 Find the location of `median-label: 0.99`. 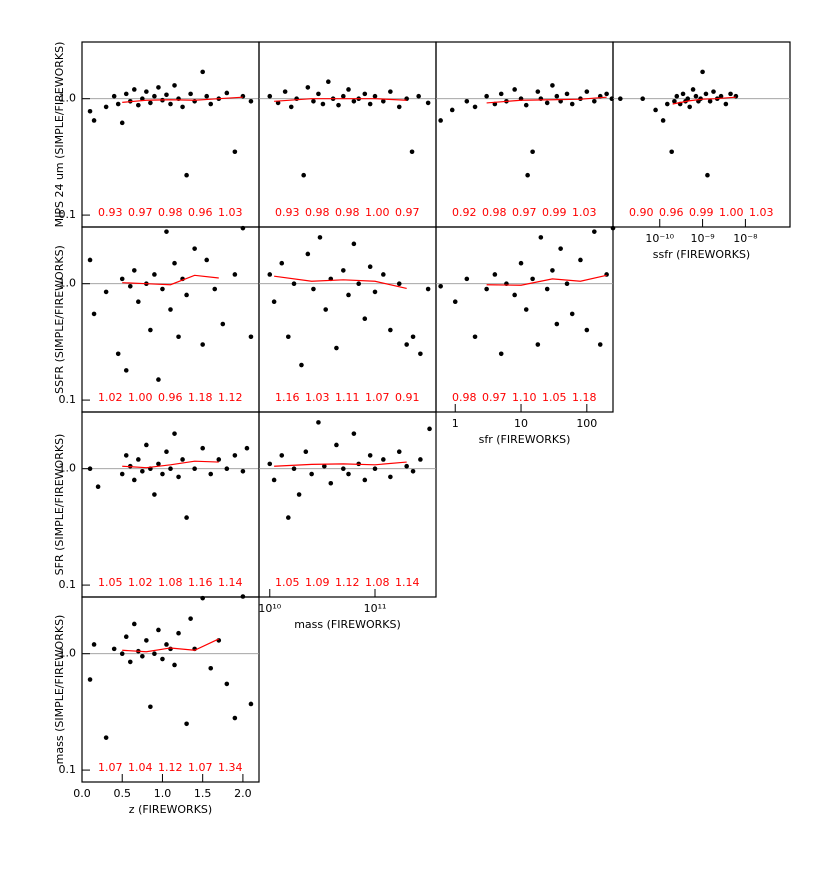

median-label: 0.99 is located at coordinates (554, 212).